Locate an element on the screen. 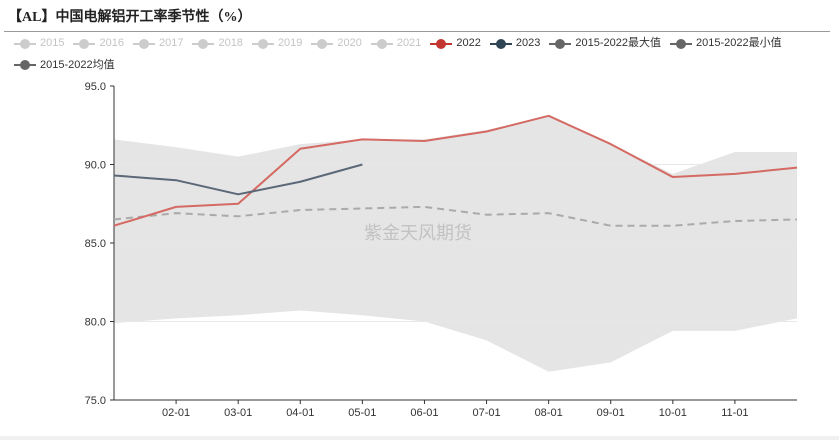 Image resolution: width=839 pixels, height=445 pixels. legend-item-2015: 2015 is located at coordinates (39, 43).